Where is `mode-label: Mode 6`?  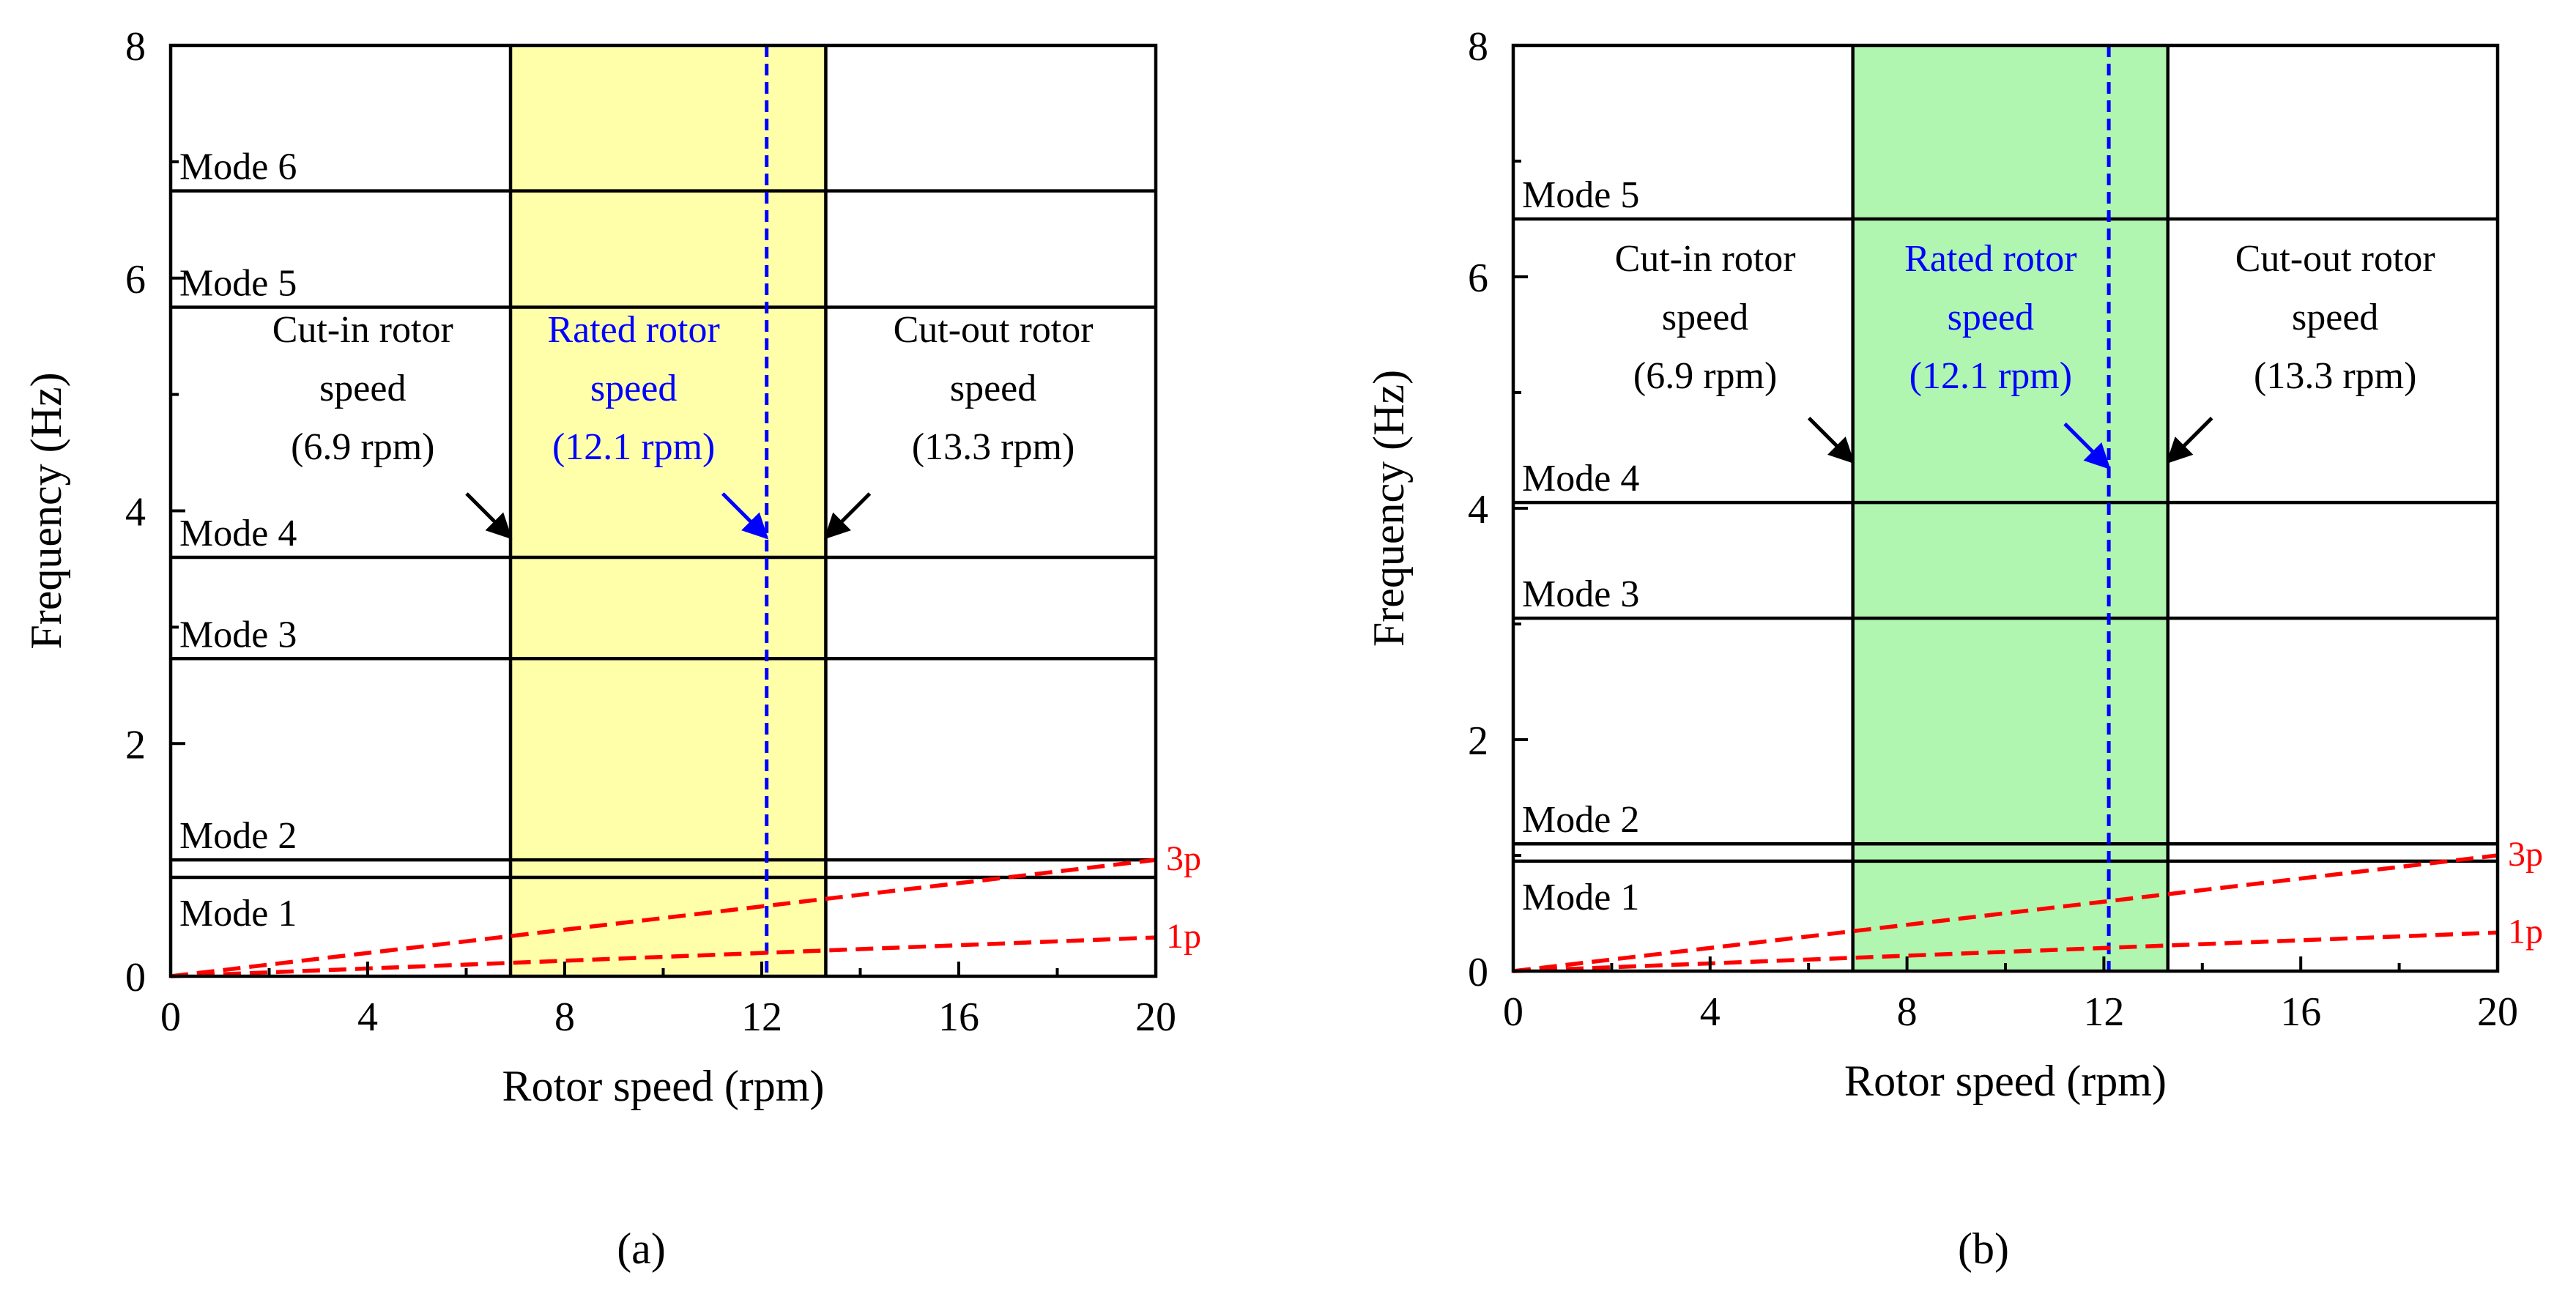 mode-label: Mode 6 is located at coordinates (238, 167).